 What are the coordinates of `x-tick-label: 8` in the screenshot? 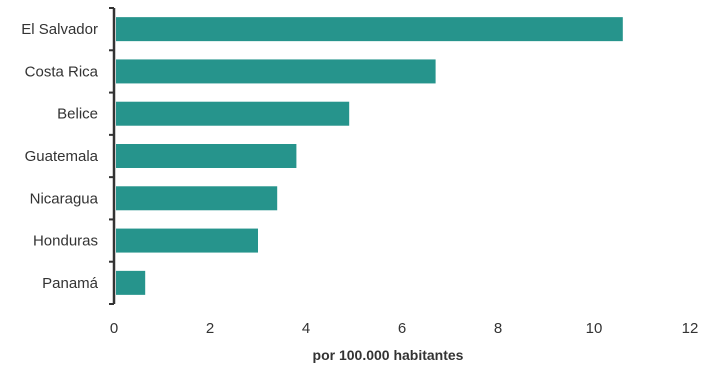 It's located at (498, 328).